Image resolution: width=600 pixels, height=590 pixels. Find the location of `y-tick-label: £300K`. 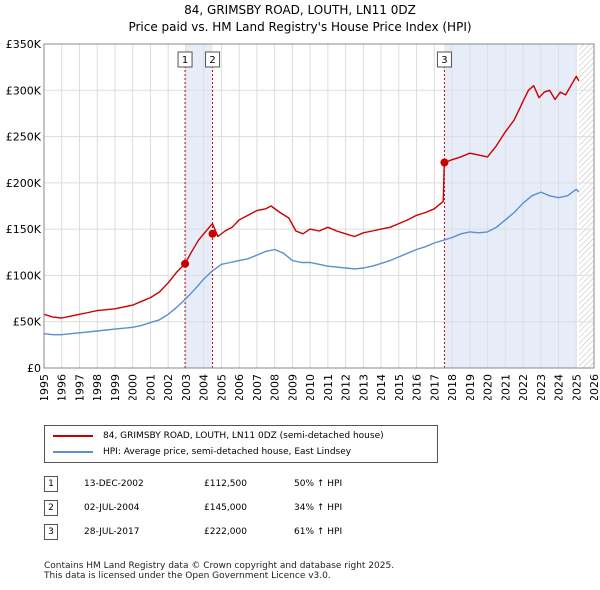

y-tick-label: £300K is located at coordinates (24, 90).